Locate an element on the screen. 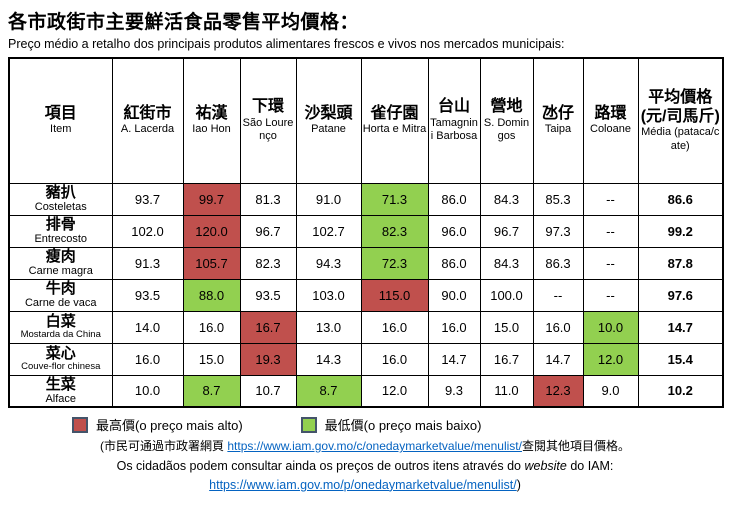 Image resolution: width=730 pixels, height=507 pixels. price-cell: 13.0 is located at coordinates (328, 327).